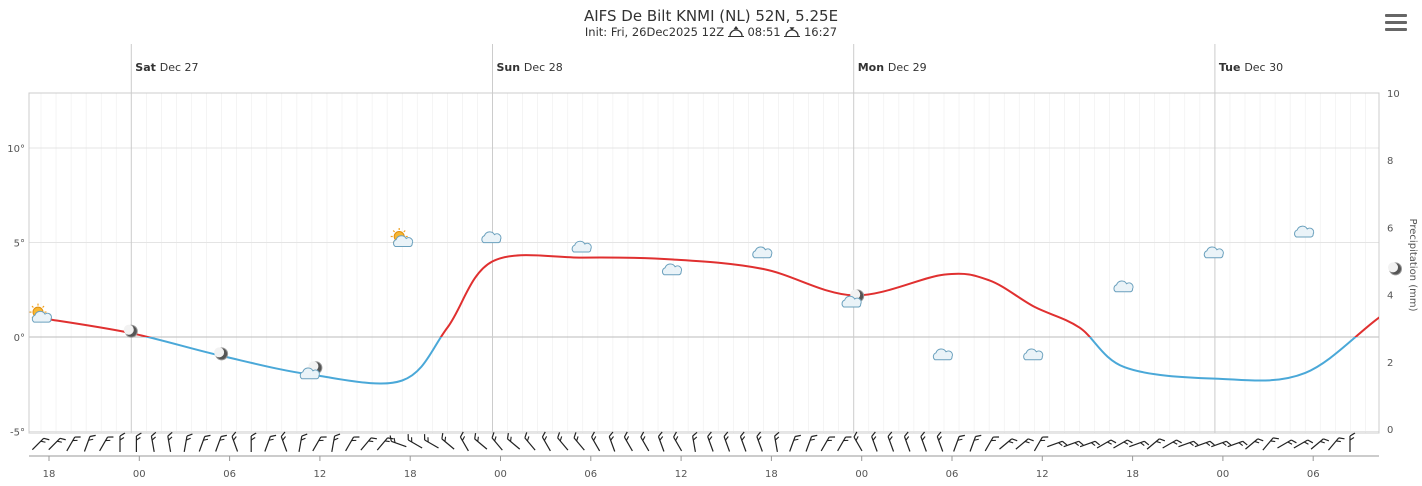 The height and width of the screenshot is (486, 1422). What do you see at coordinates (32, 306) in the screenshot?
I see `sun-ray` at bounding box center [32, 306].